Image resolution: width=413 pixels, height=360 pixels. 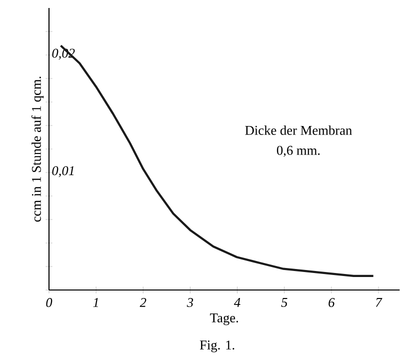 I want to click on x-tick-label: 1, so click(x=95, y=302).